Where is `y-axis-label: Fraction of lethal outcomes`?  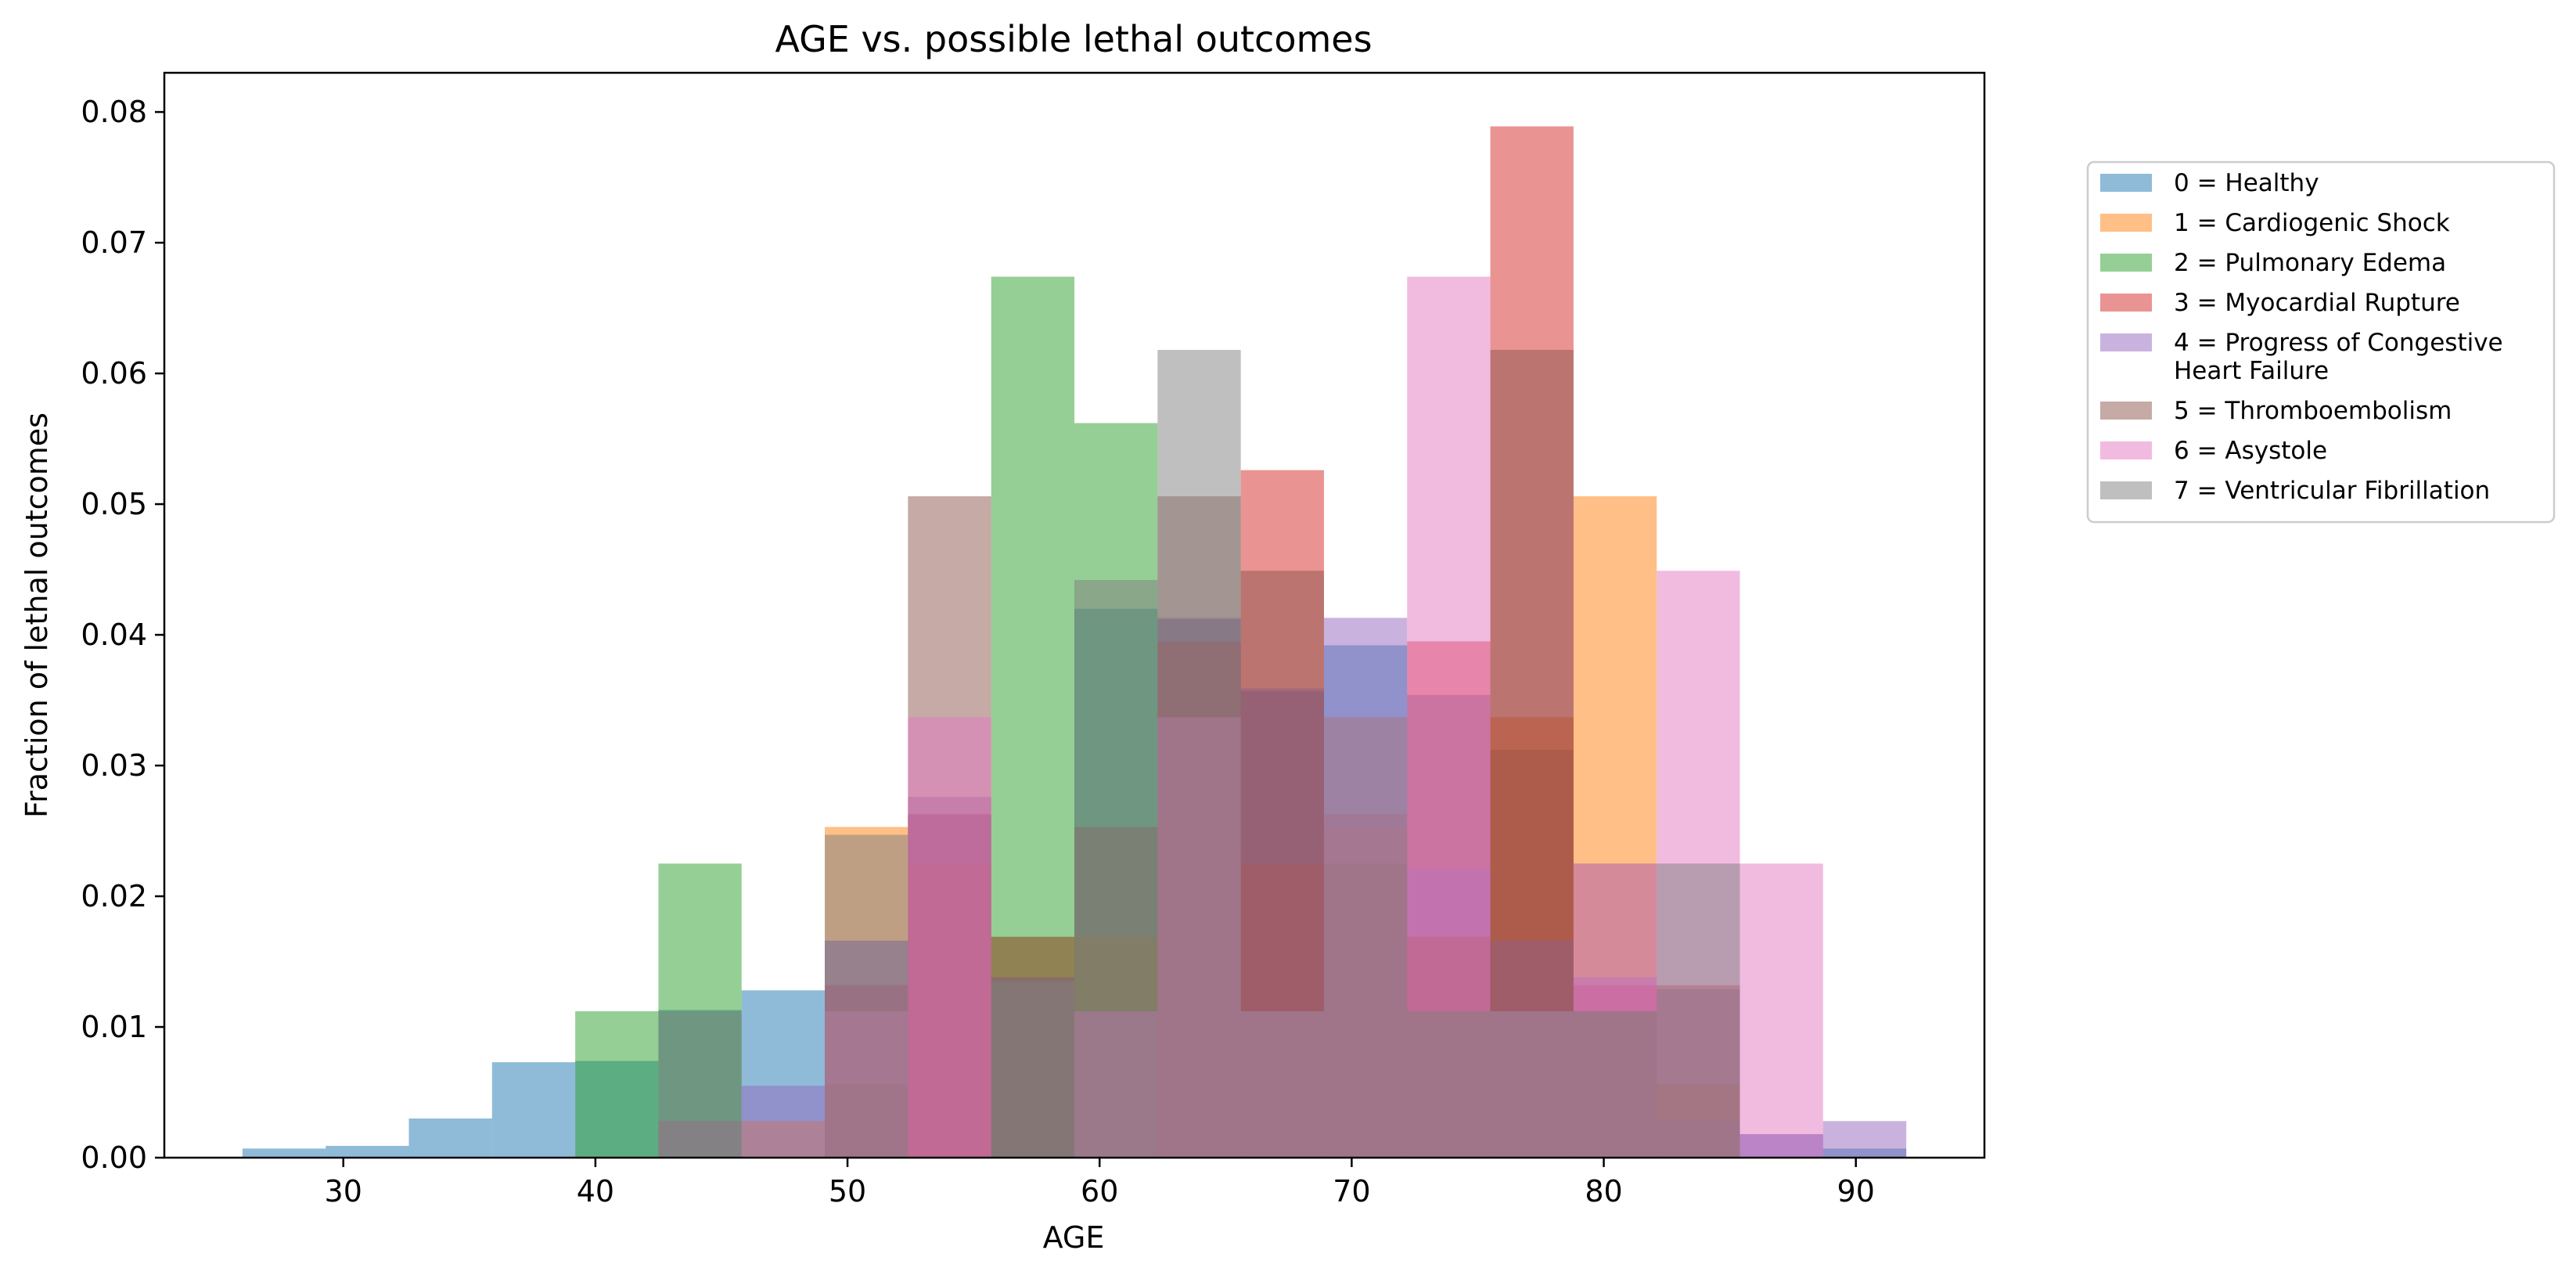
y-axis-label: Fraction of lethal outcomes is located at coordinates (37, 615).